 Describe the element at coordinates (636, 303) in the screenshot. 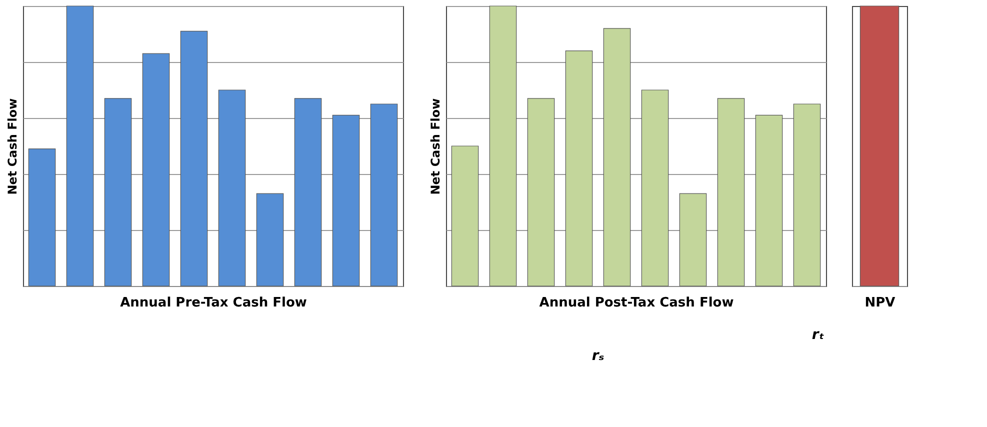

I see `x-axis-title: Annual Post-Tax Cash Flow` at that location.